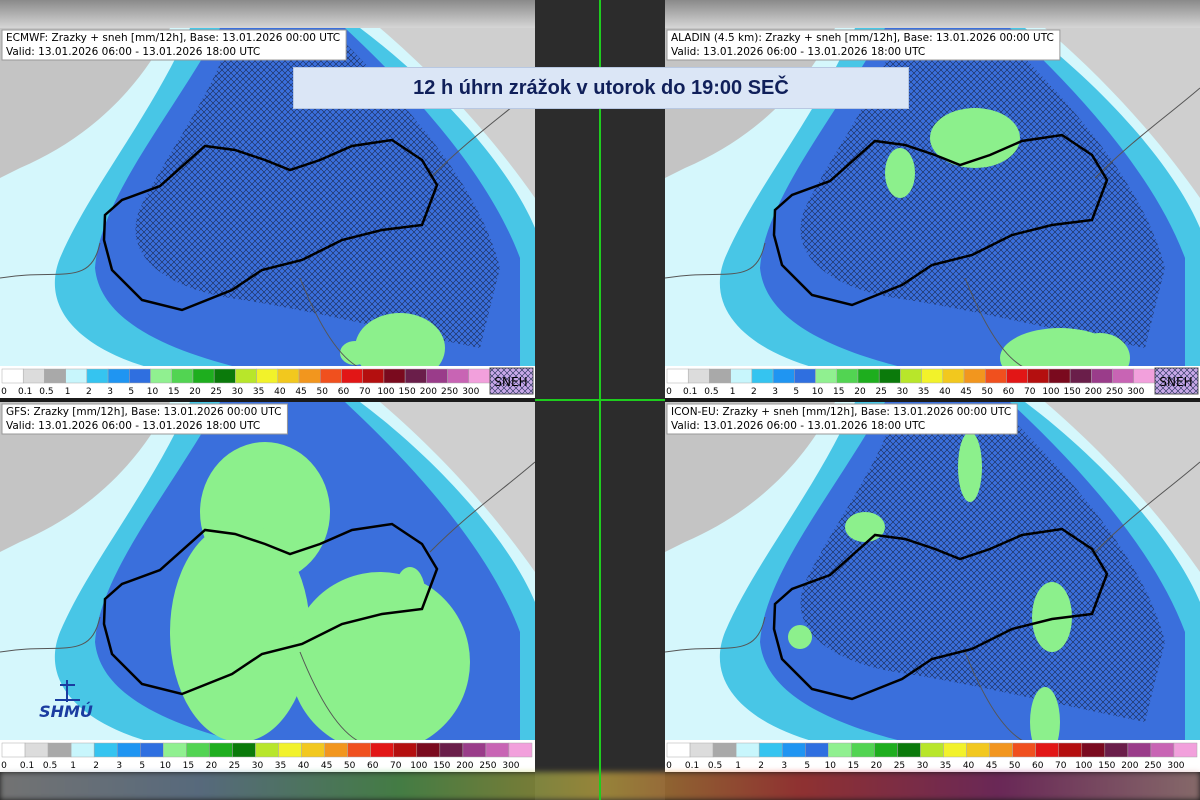  I want to click on legend-label: 20, so click(860, 392).